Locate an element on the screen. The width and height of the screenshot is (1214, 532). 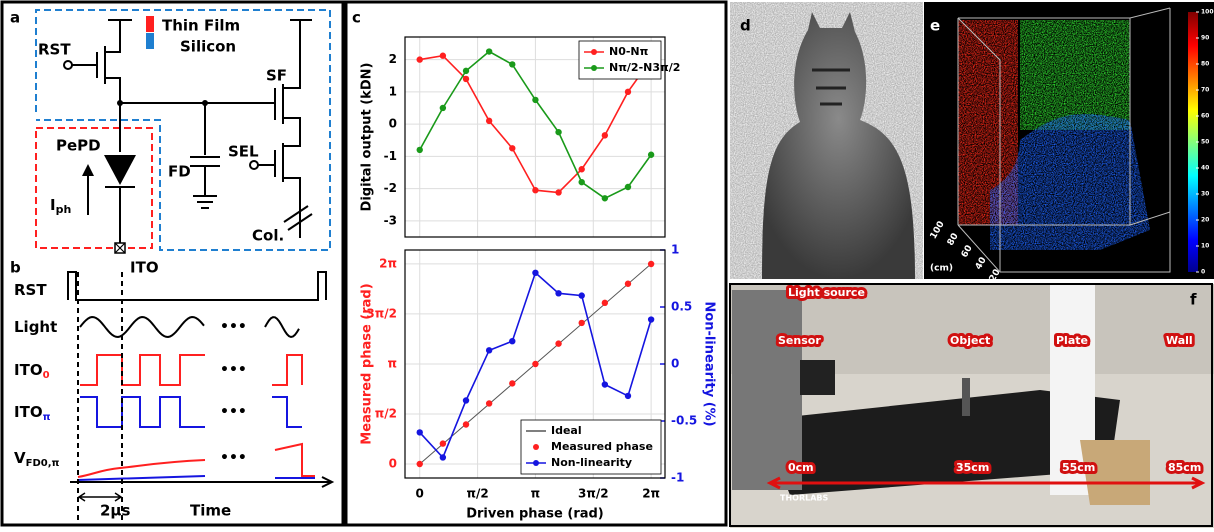
photo-label: Object is located at coordinates (970, 340).